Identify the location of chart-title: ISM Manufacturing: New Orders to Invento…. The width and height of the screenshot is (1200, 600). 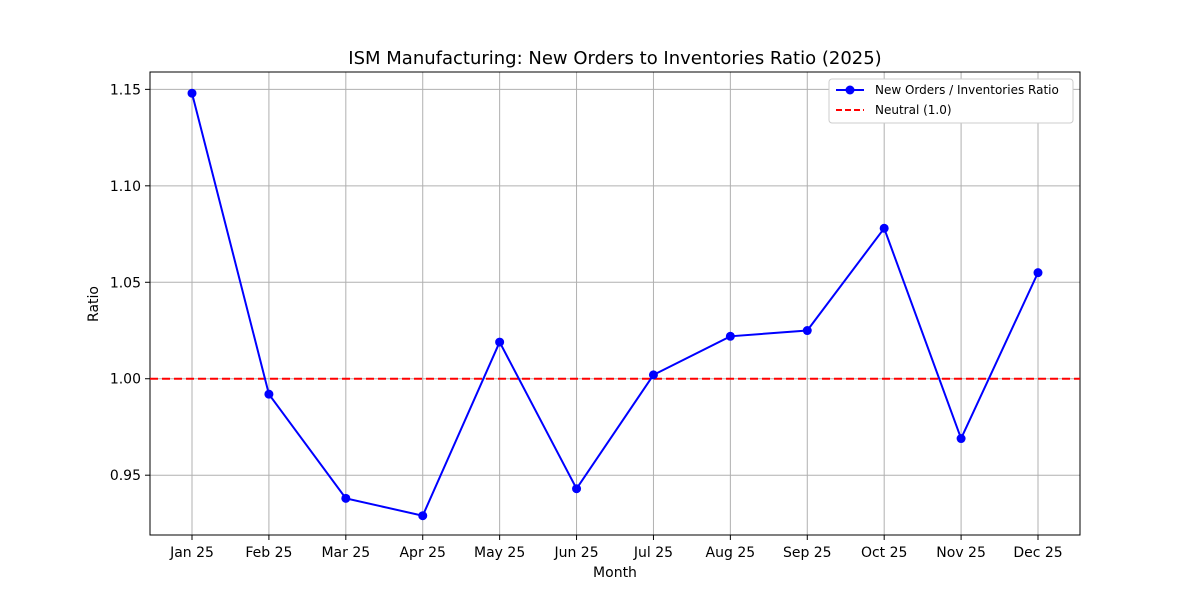
(614, 58).